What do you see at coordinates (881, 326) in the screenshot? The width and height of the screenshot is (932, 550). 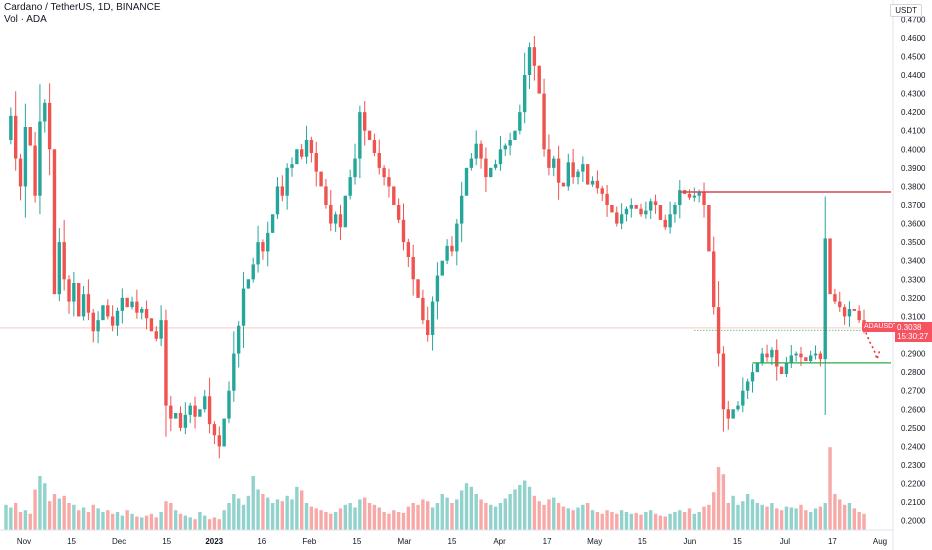 I see `symbol-price-tag: ADAUSDT` at bounding box center [881, 326].